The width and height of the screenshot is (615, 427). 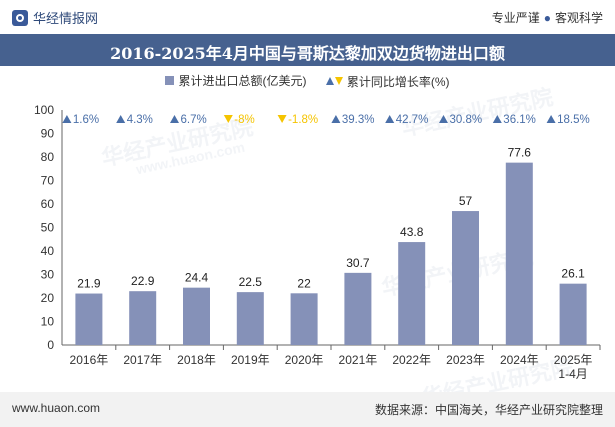 I want to click on tagline-right: 客观科学, so click(x=578, y=18).